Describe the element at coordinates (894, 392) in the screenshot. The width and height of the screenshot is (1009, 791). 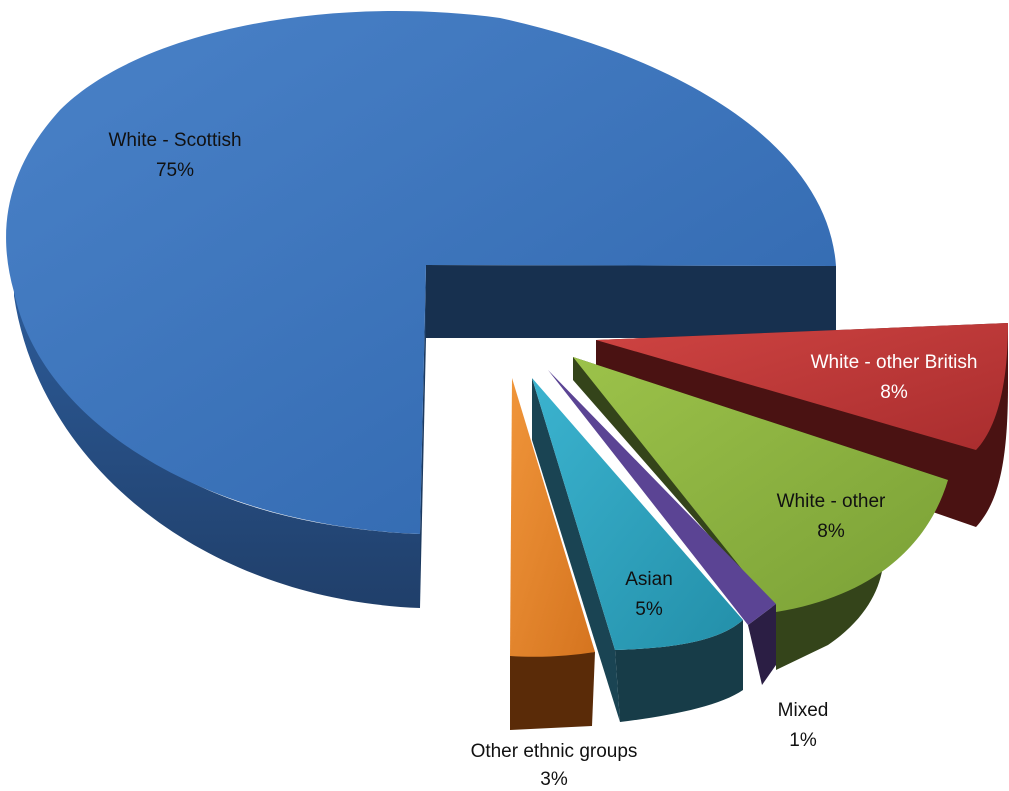
I see `label-white-other-british-value: 8%` at that location.